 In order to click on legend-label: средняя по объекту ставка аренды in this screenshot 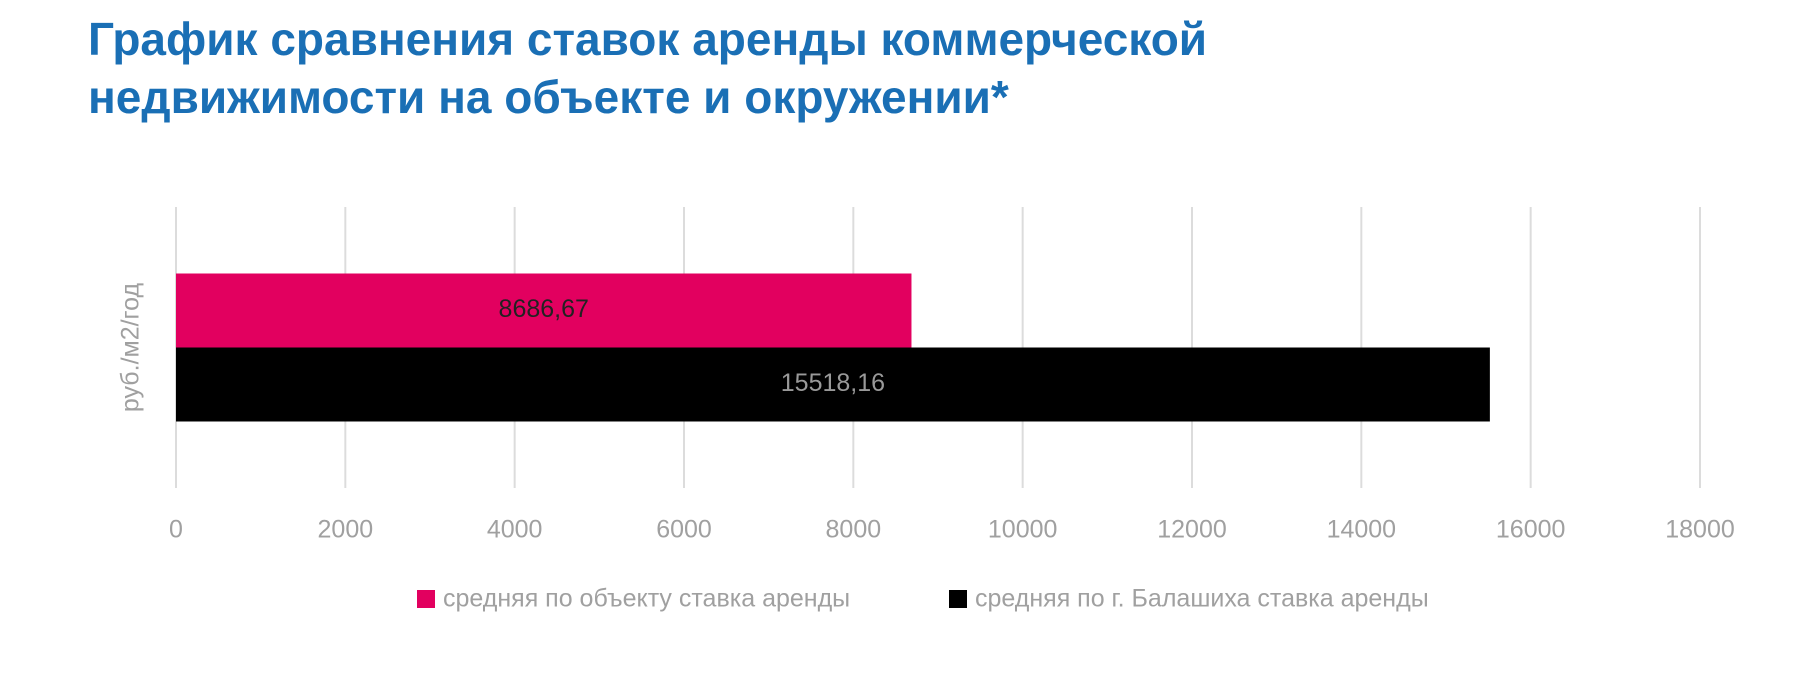, I will do `click(646, 599)`.